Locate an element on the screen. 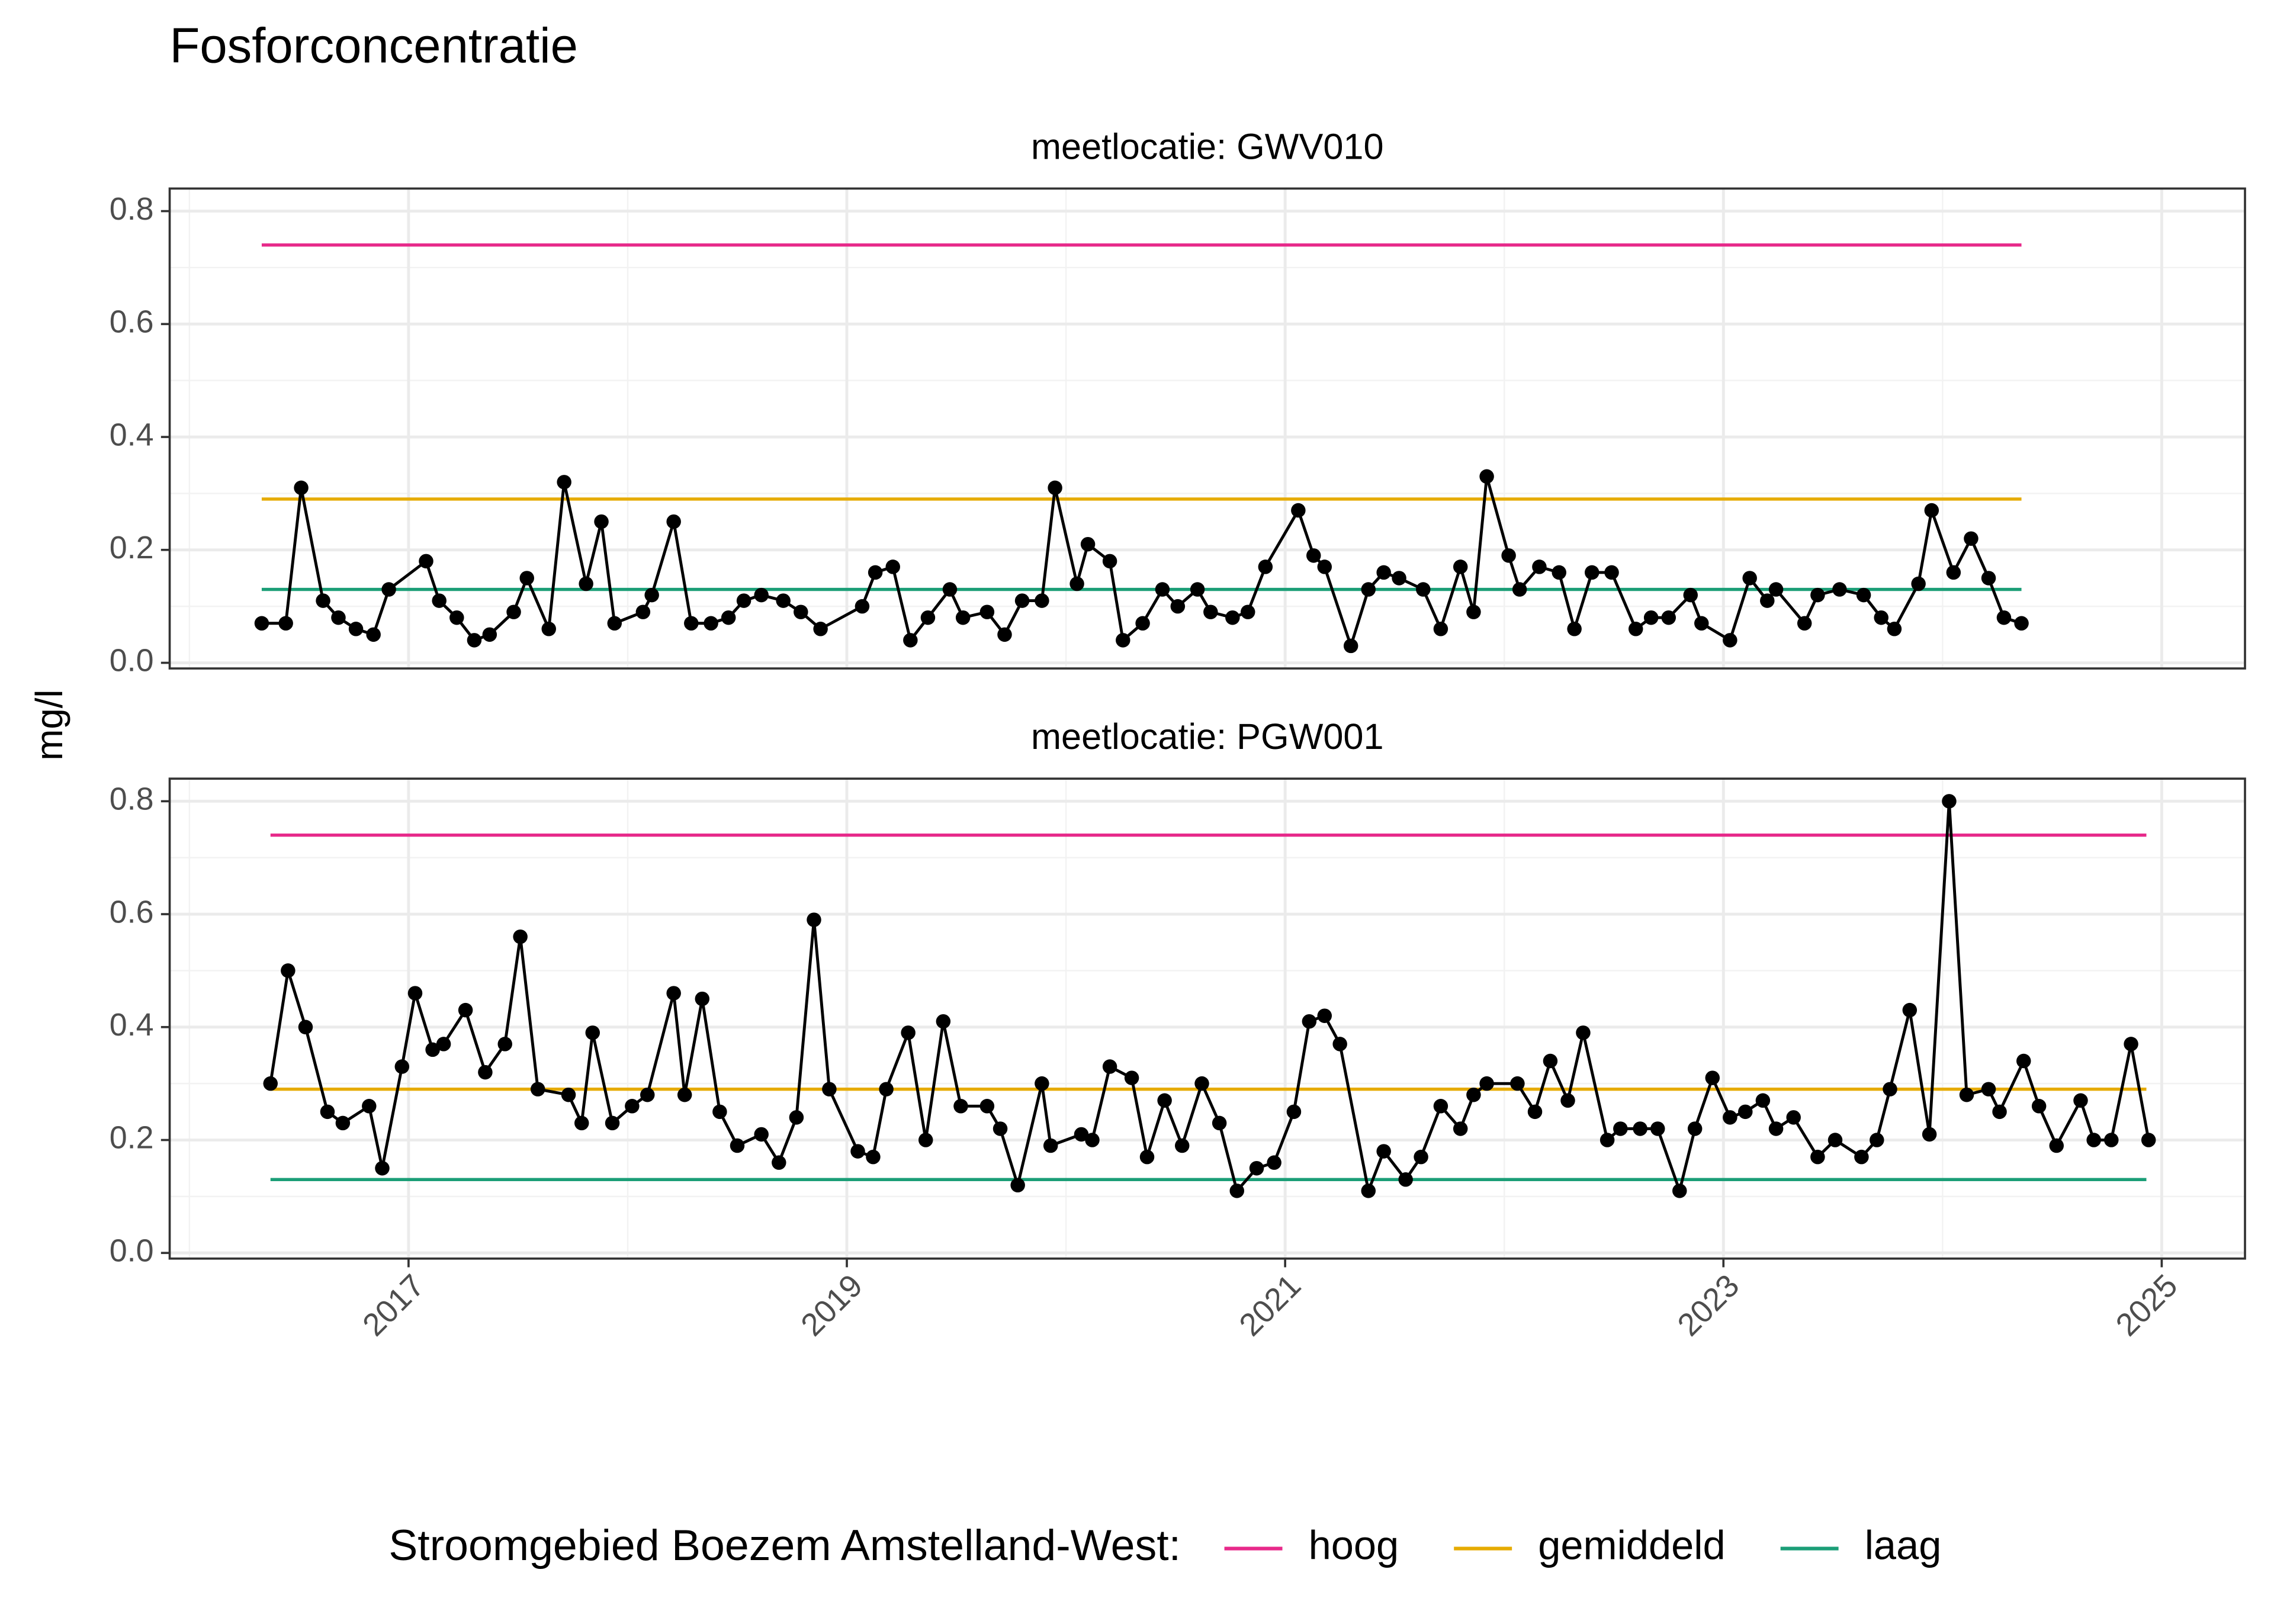  facet-label: meetlocatie: PGW001 is located at coordinates (1207, 736).